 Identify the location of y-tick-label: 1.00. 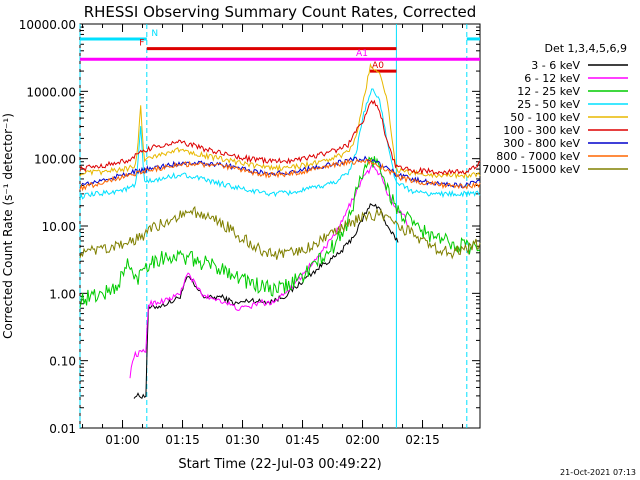
(62, 294).